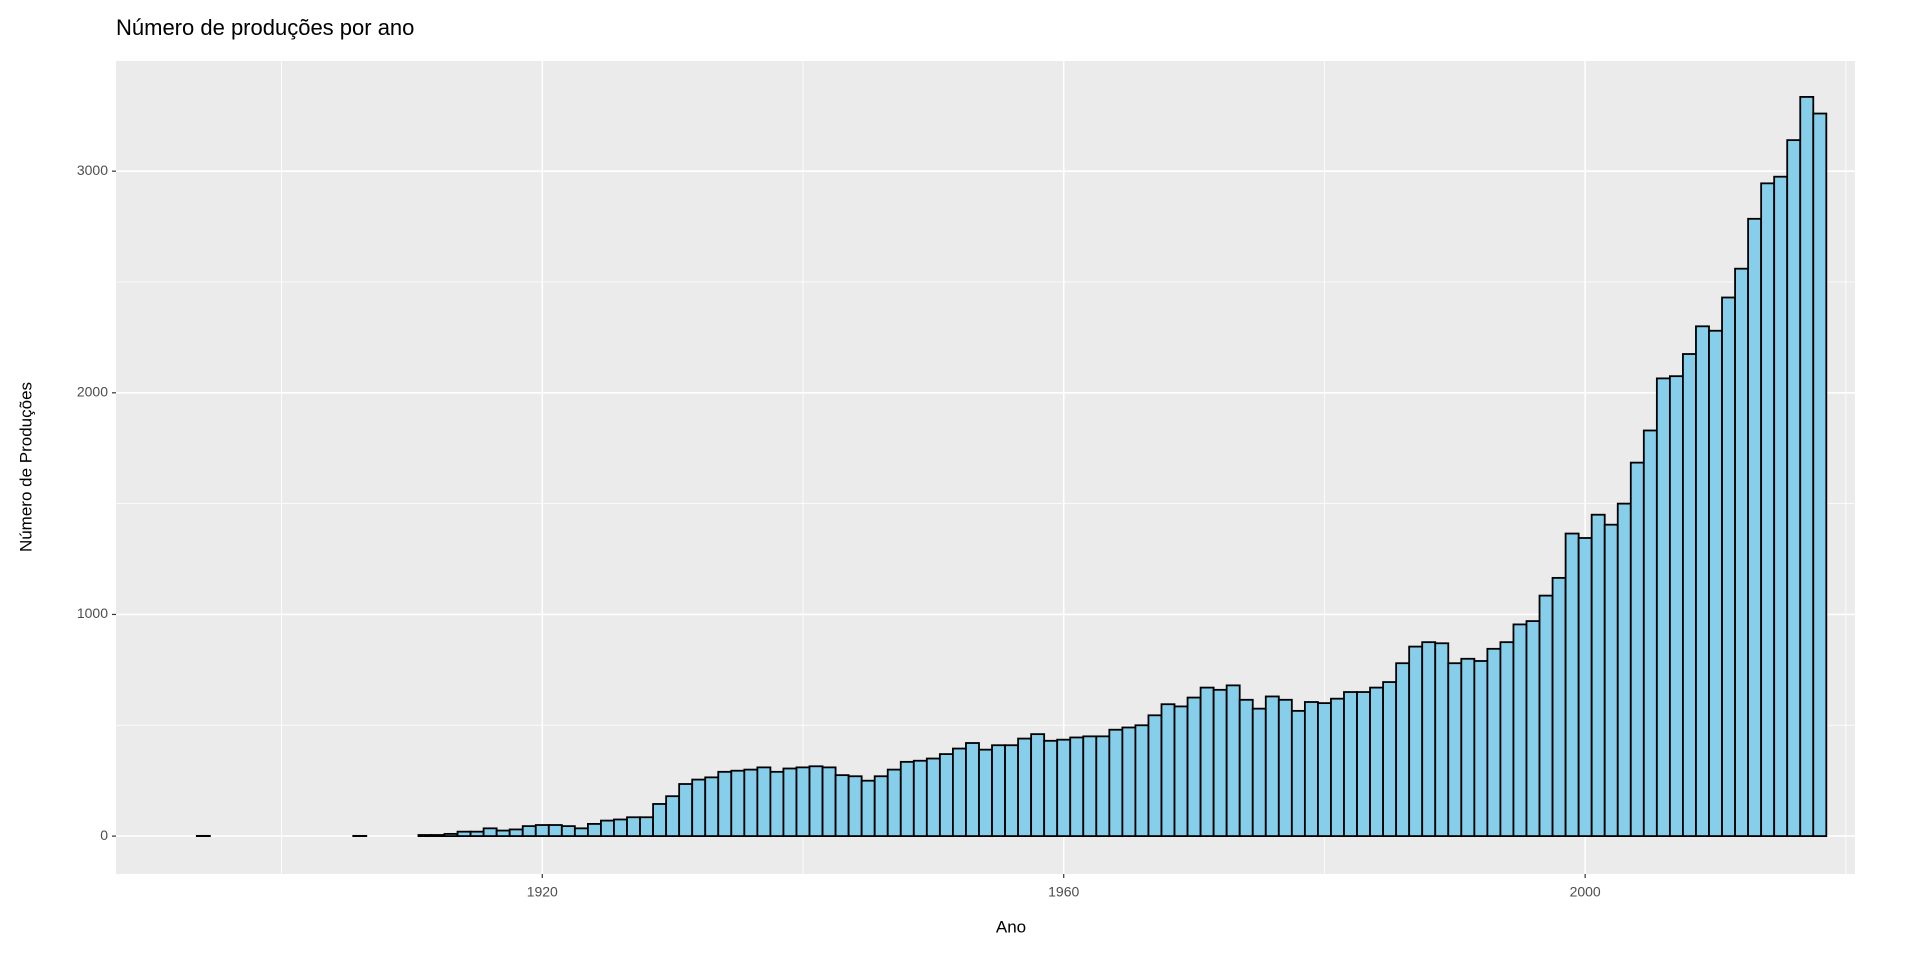 The width and height of the screenshot is (1920, 960). Describe the element at coordinates (25, 467) in the screenshot. I see `y-axis-title: Número de Produções` at that location.